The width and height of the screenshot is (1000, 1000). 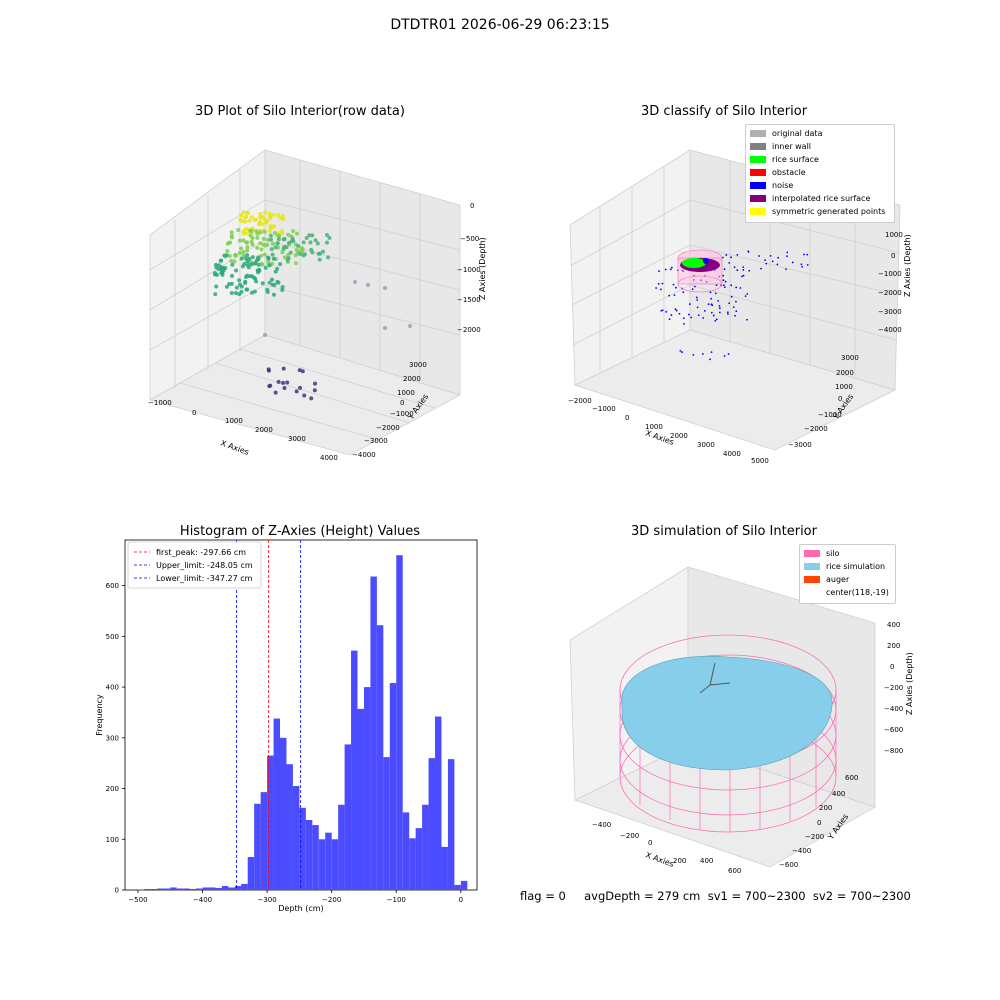 I want to click on classify-ytick-6: −3000, so click(x=800, y=445).